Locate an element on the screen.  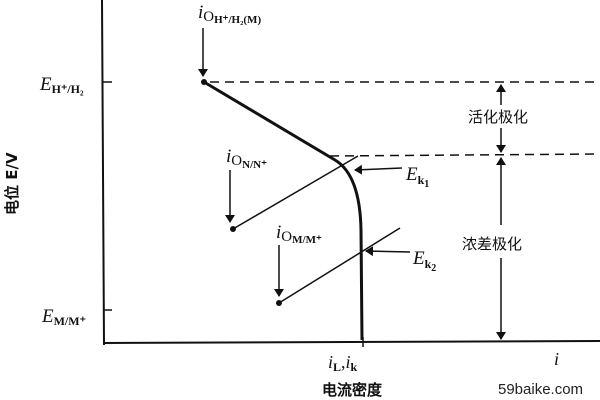
point-n is located at coordinates (233, 229).